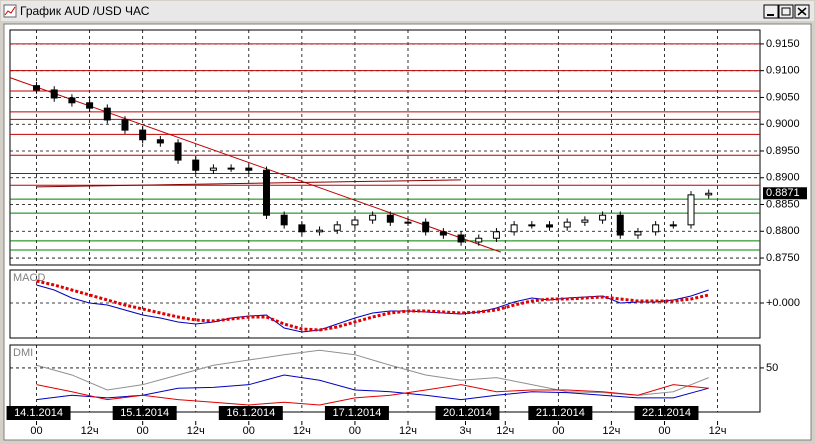  What do you see at coordinates (85, 11) in the screenshot?
I see `window-title: График AUD /USD ЧАС` at bounding box center [85, 11].